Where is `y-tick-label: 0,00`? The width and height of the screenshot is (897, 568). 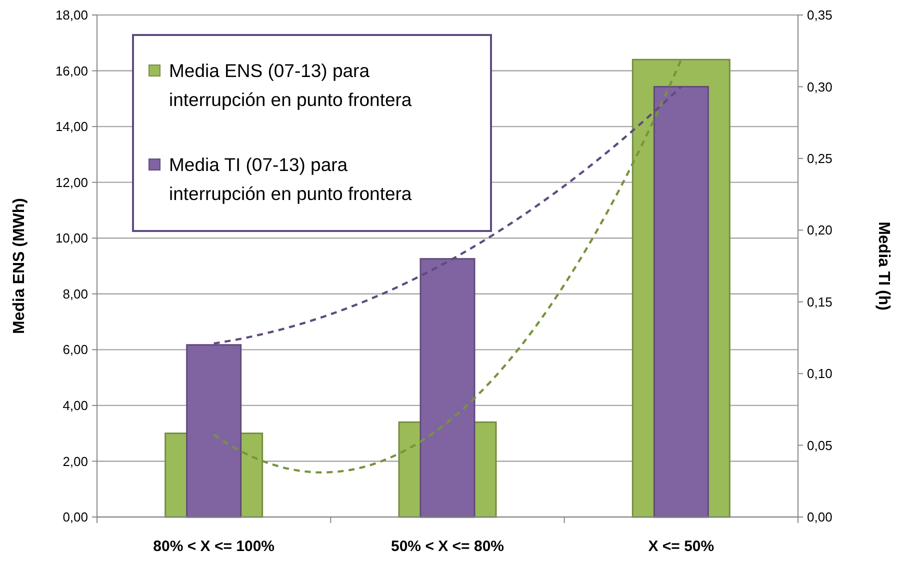
y-tick-label: 0,00 is located at coordinates (75, 517).